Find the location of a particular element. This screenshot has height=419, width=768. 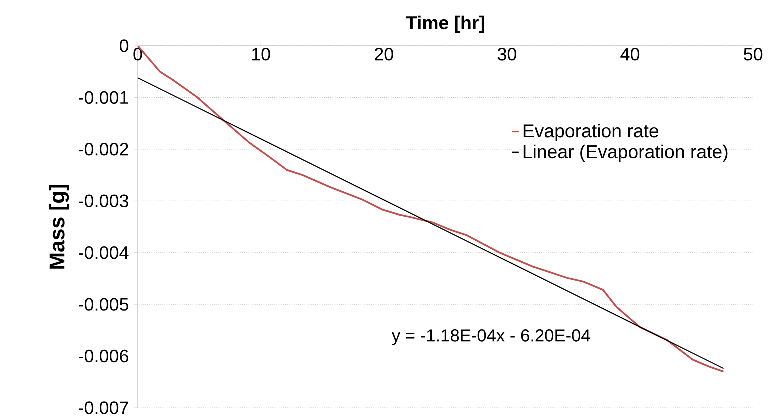

y-tick-label: -0.005 is located at coordinates (104, 305).